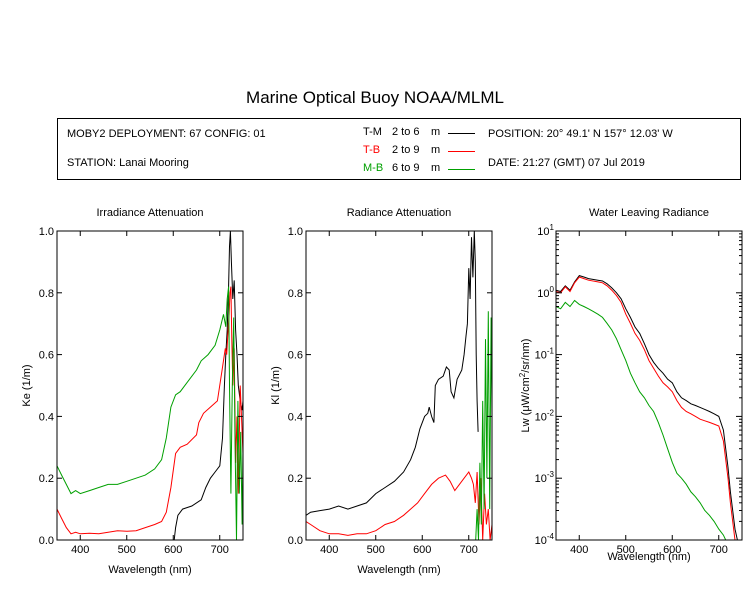  What do you see at coordinates (166, 134) in the screenshot?
I see `deployment-text: MOBY2 DEPLOYMENT: 67 CONFIG: 01` at bounding box center [166, 134].